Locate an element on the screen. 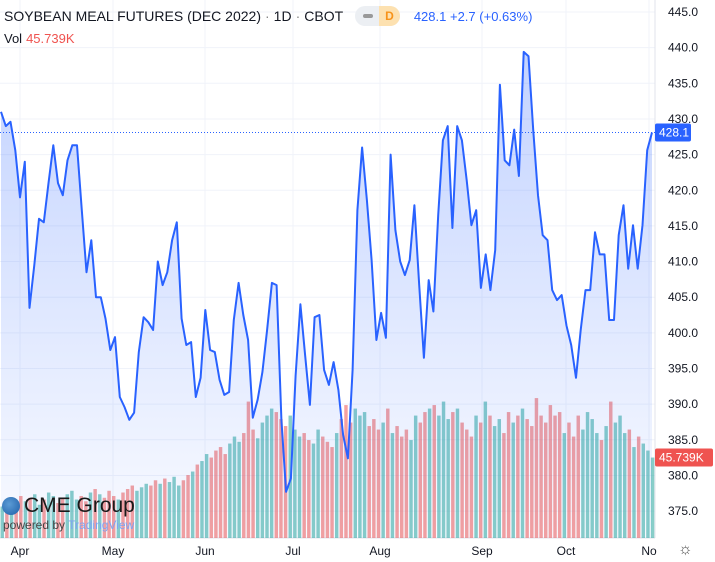 The image size is (715, 562). x-tick-label: No is located at coordinates (649, 551).